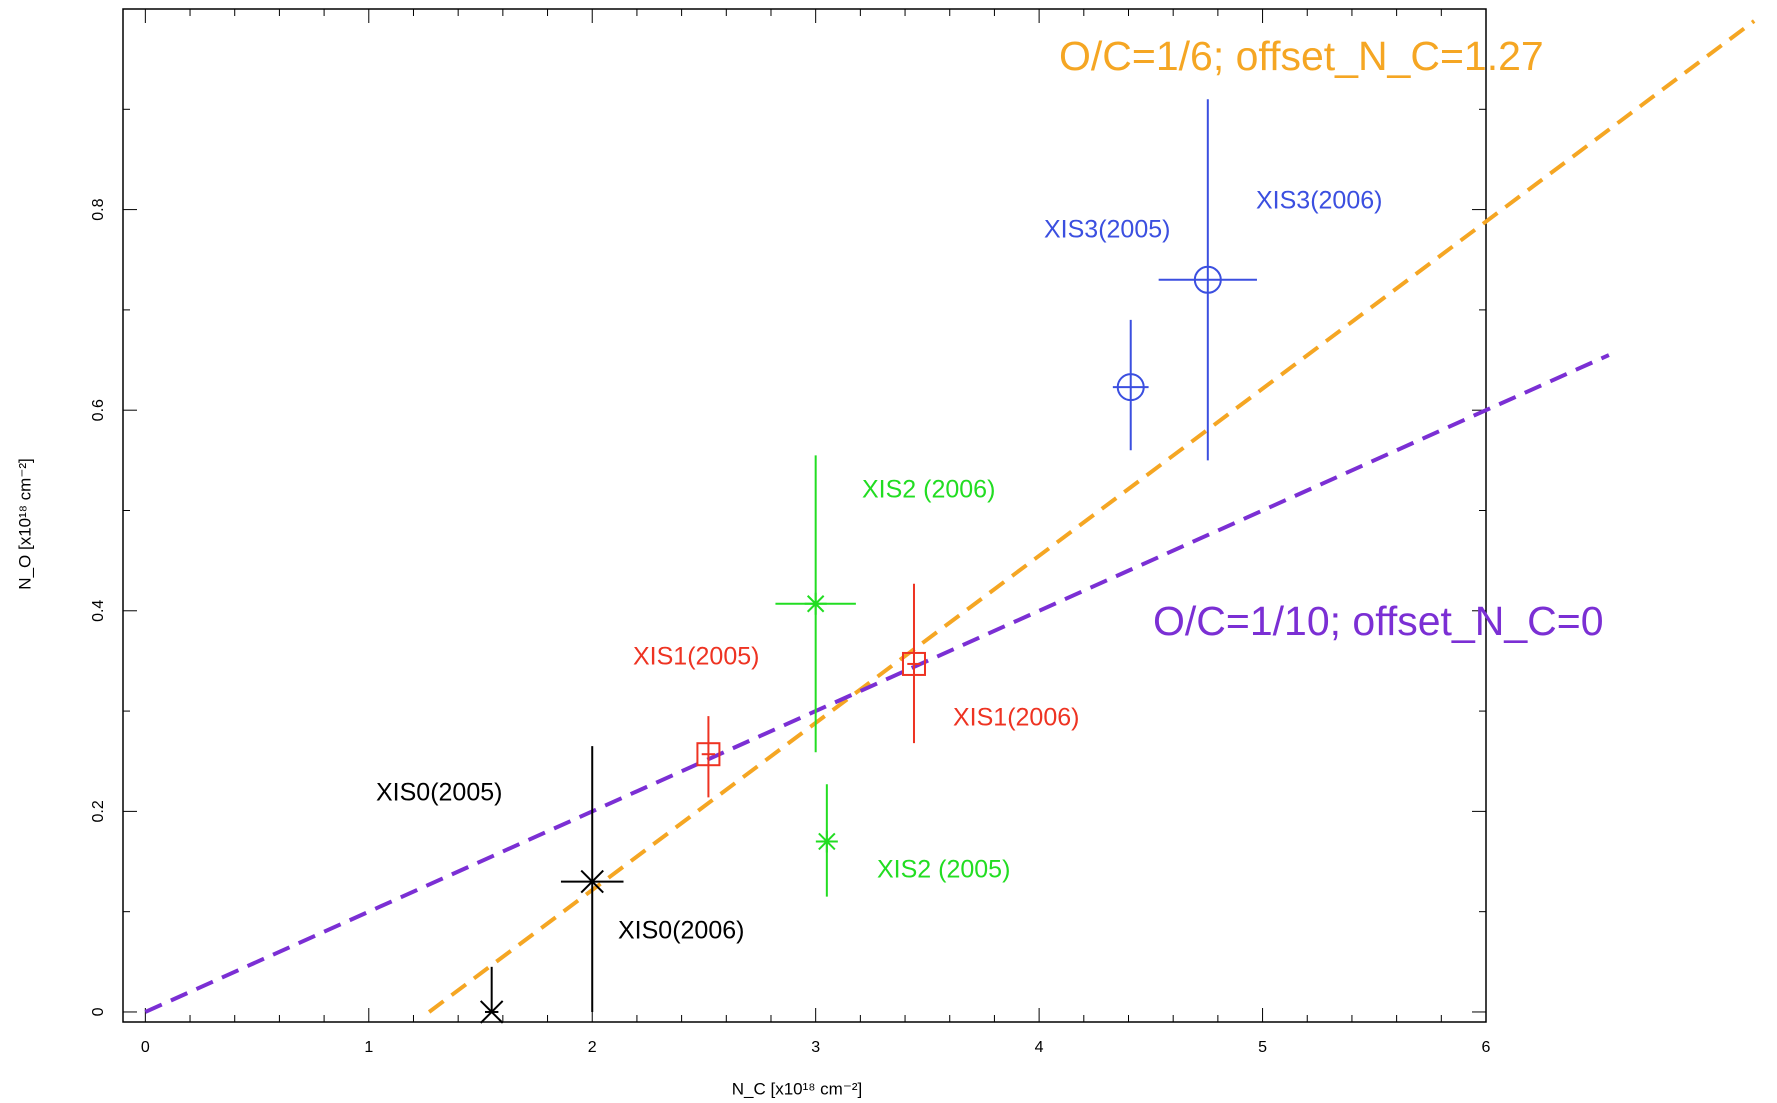 The image size is (1777, 1103). I want to click on line-label: O/C=1/6; offset_N_C=1.27, so click(1301, 56).